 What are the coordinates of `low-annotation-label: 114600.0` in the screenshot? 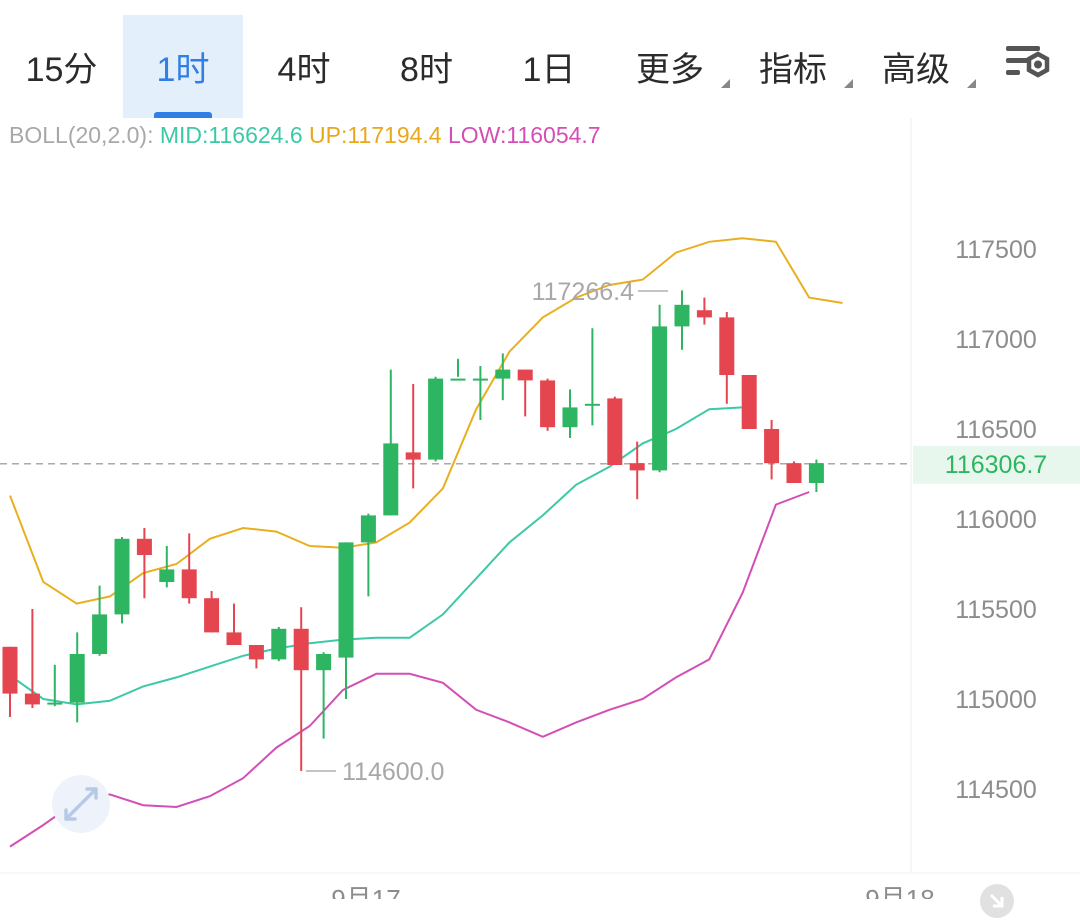 It's located at (393, 772).